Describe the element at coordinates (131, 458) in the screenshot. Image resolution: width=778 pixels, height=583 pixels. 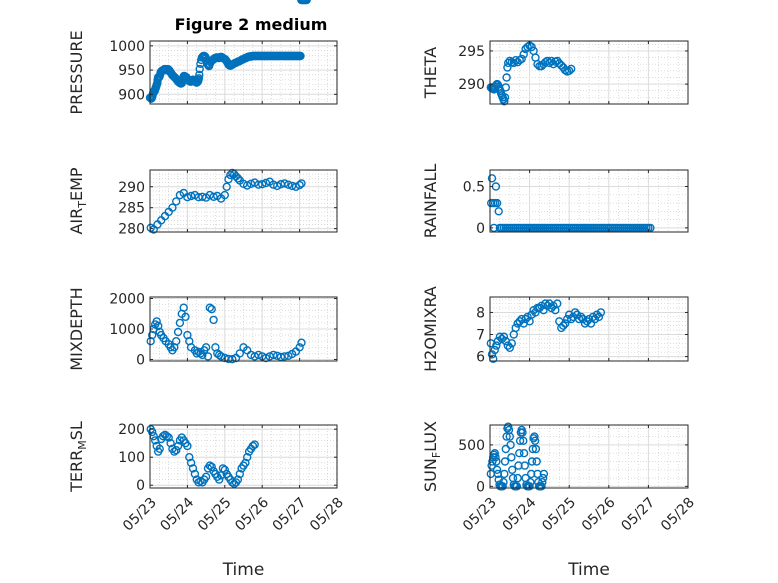
I see `y-tick-label: 100` at that location.